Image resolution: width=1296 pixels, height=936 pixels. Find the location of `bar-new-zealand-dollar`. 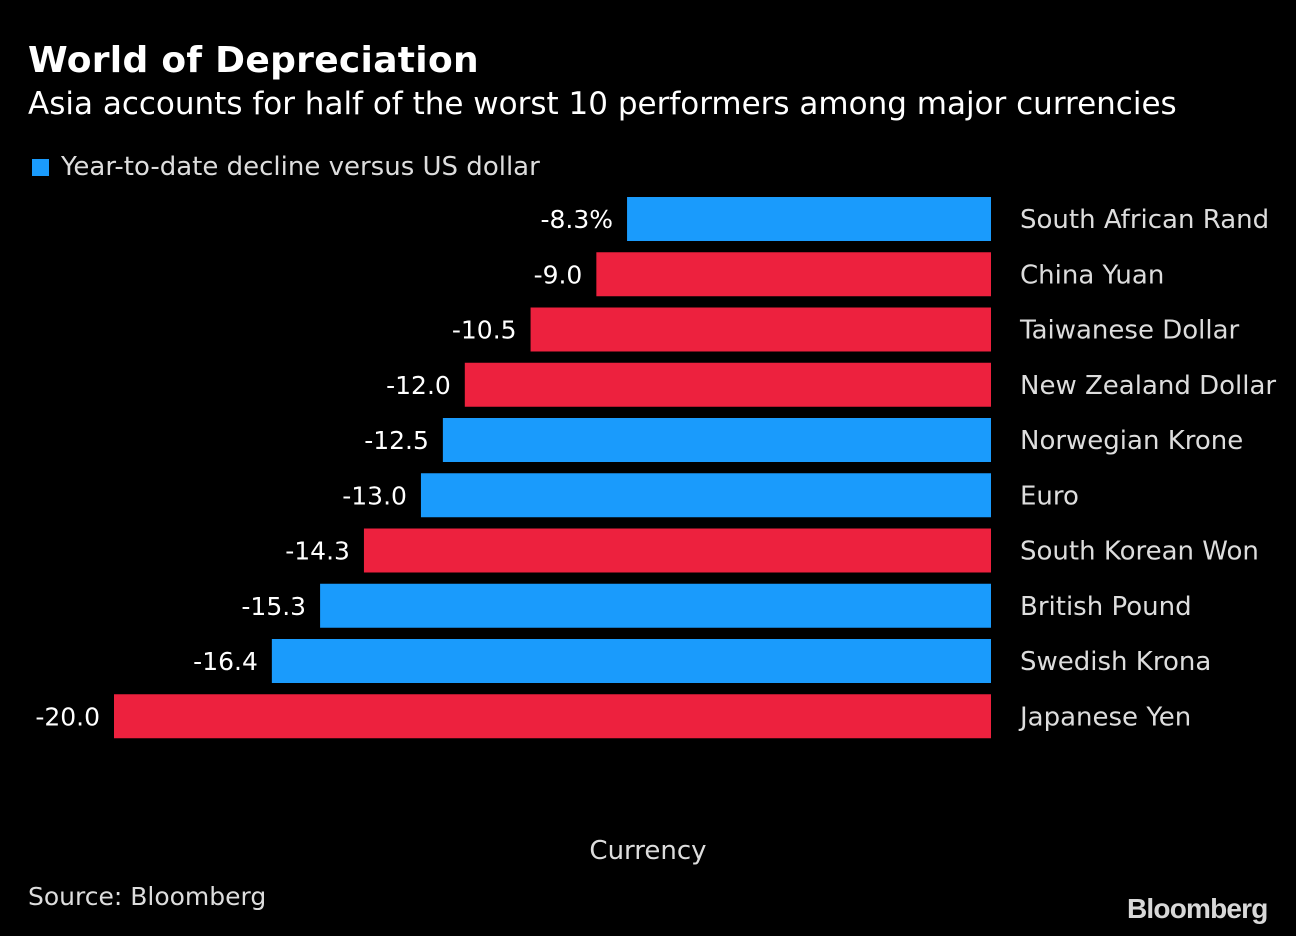

bar-new-zealand-dollar is located at coordinates (727, 384).